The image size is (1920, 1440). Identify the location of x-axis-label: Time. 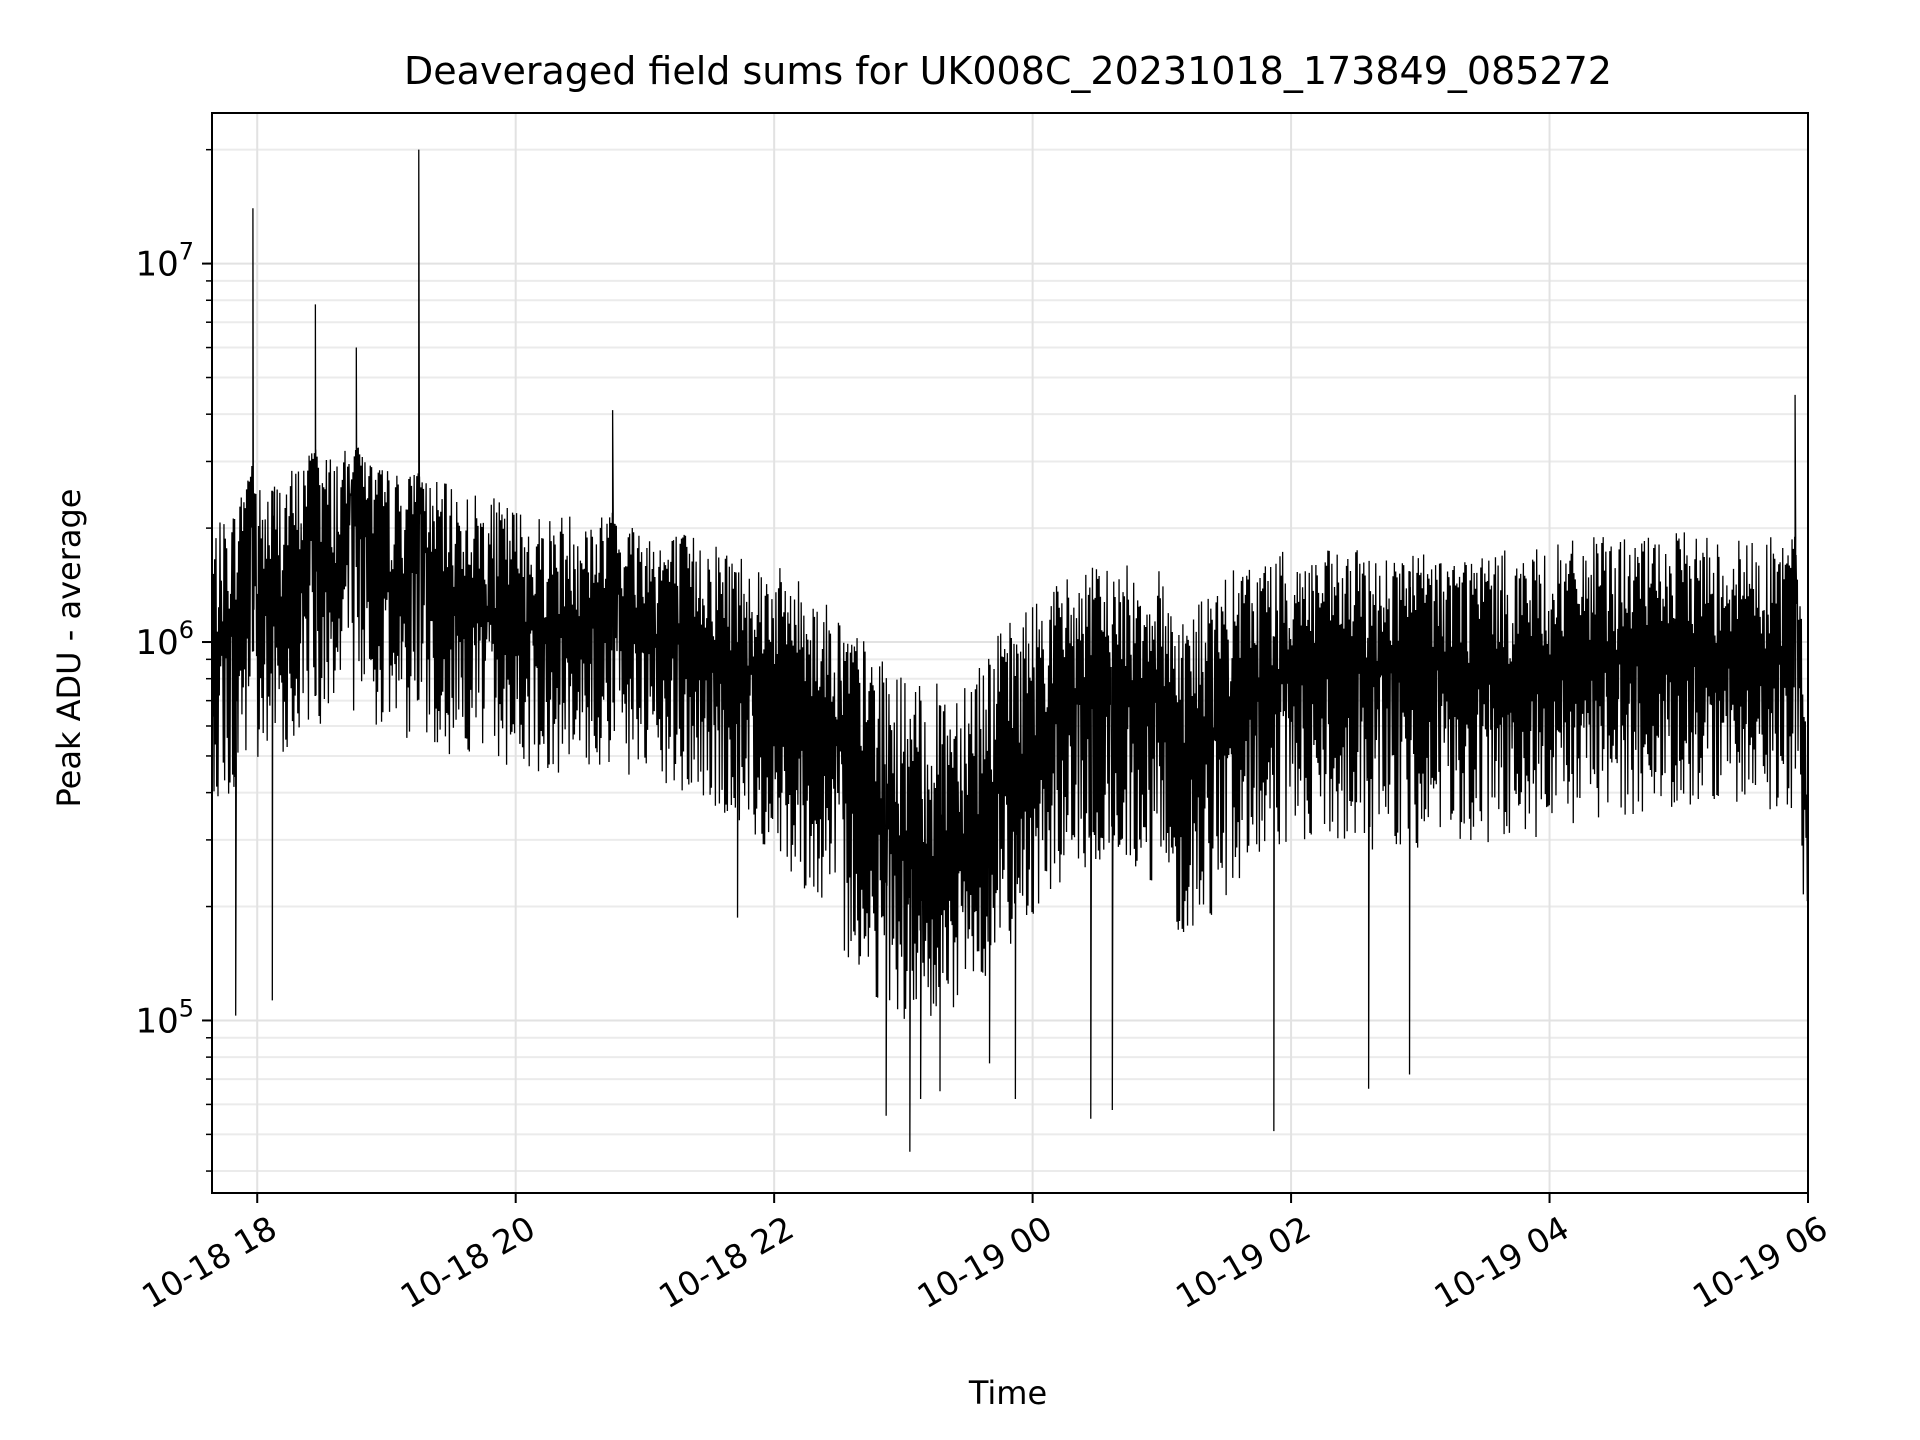
(1007, 1393).